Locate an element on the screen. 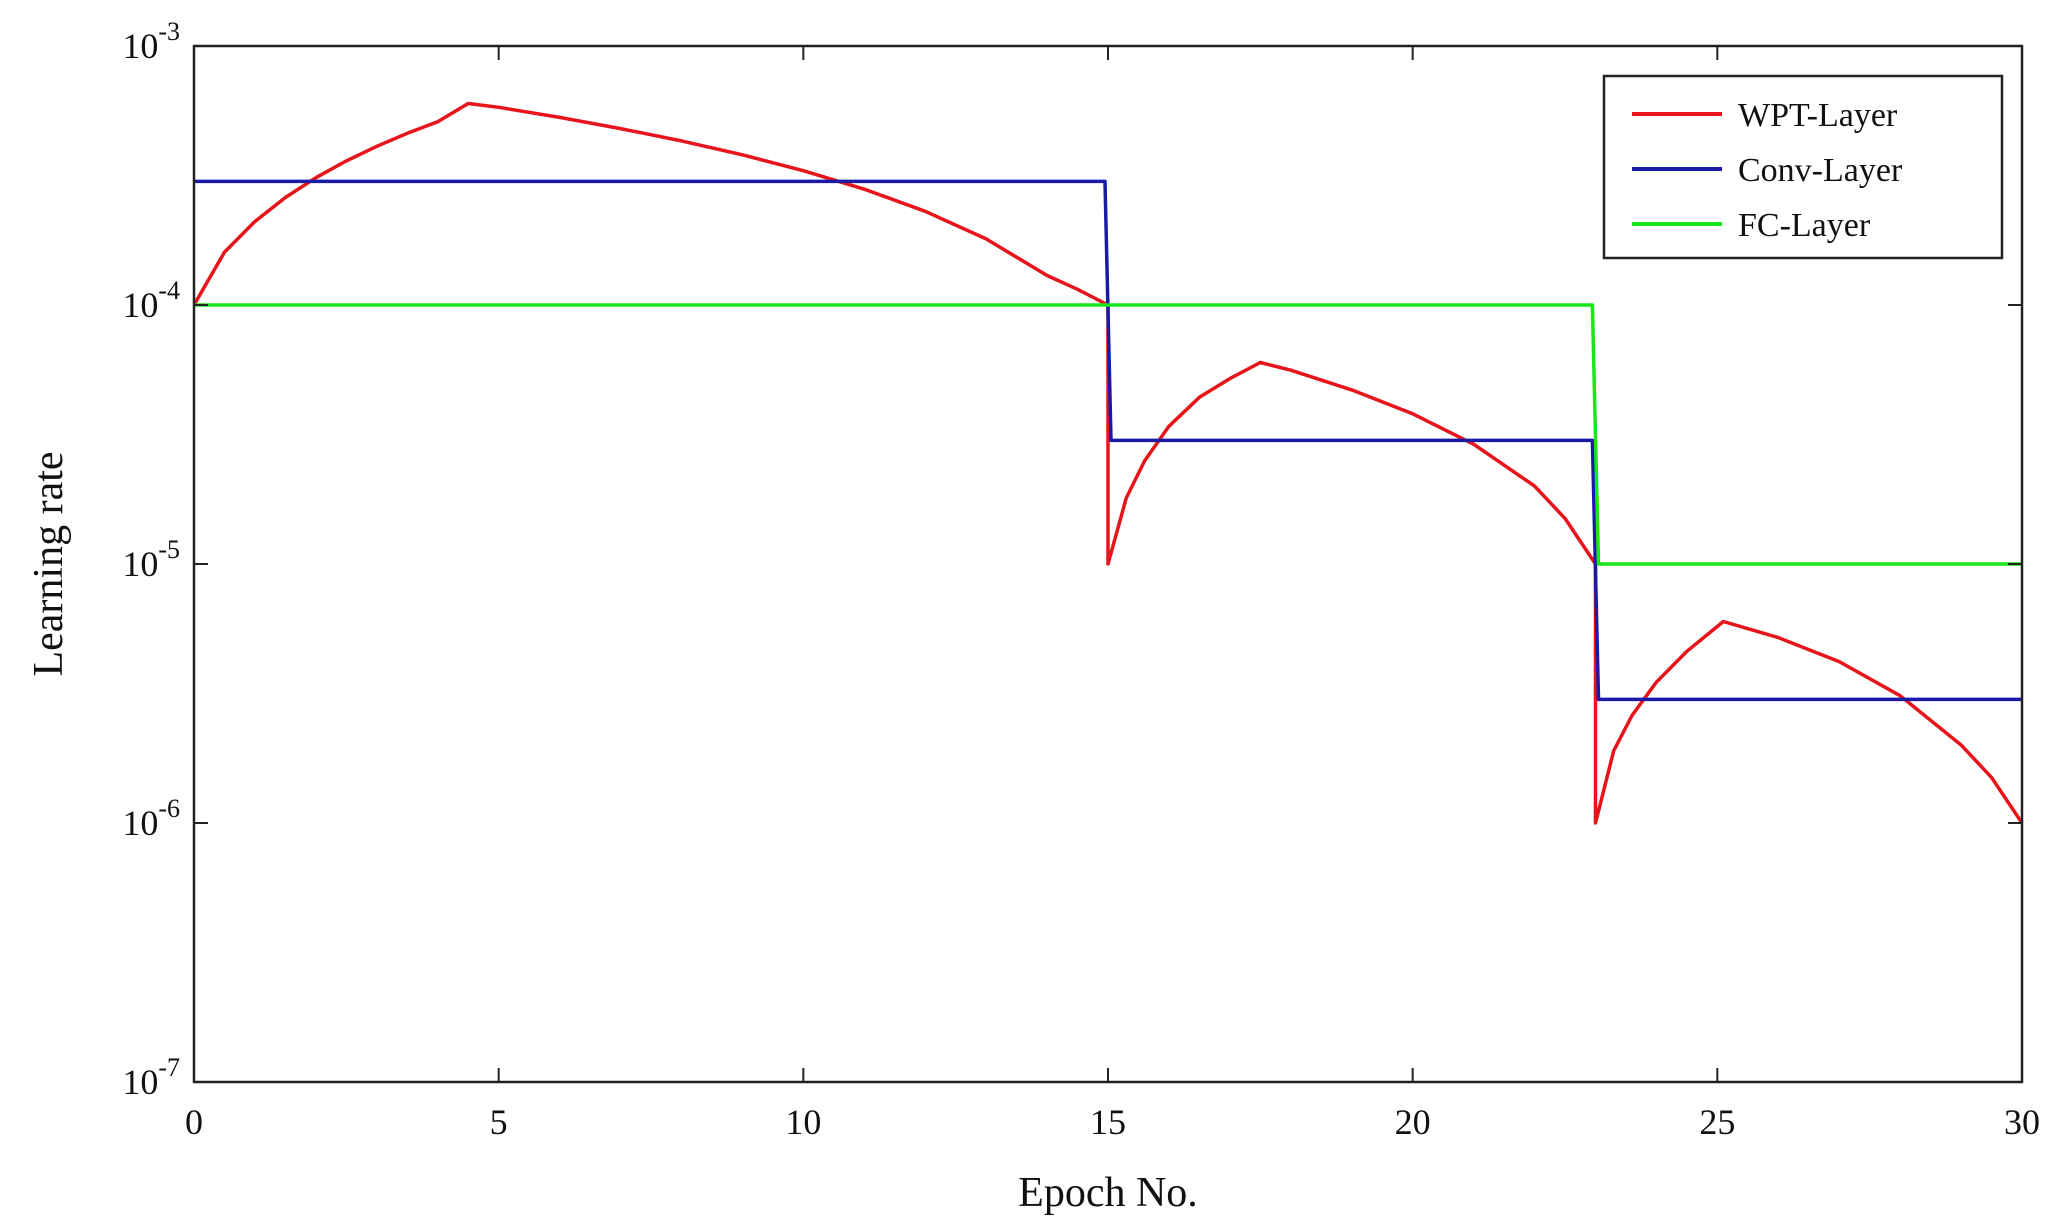  legend-label: Conv-Layer is located at coordinates (1820, 170).